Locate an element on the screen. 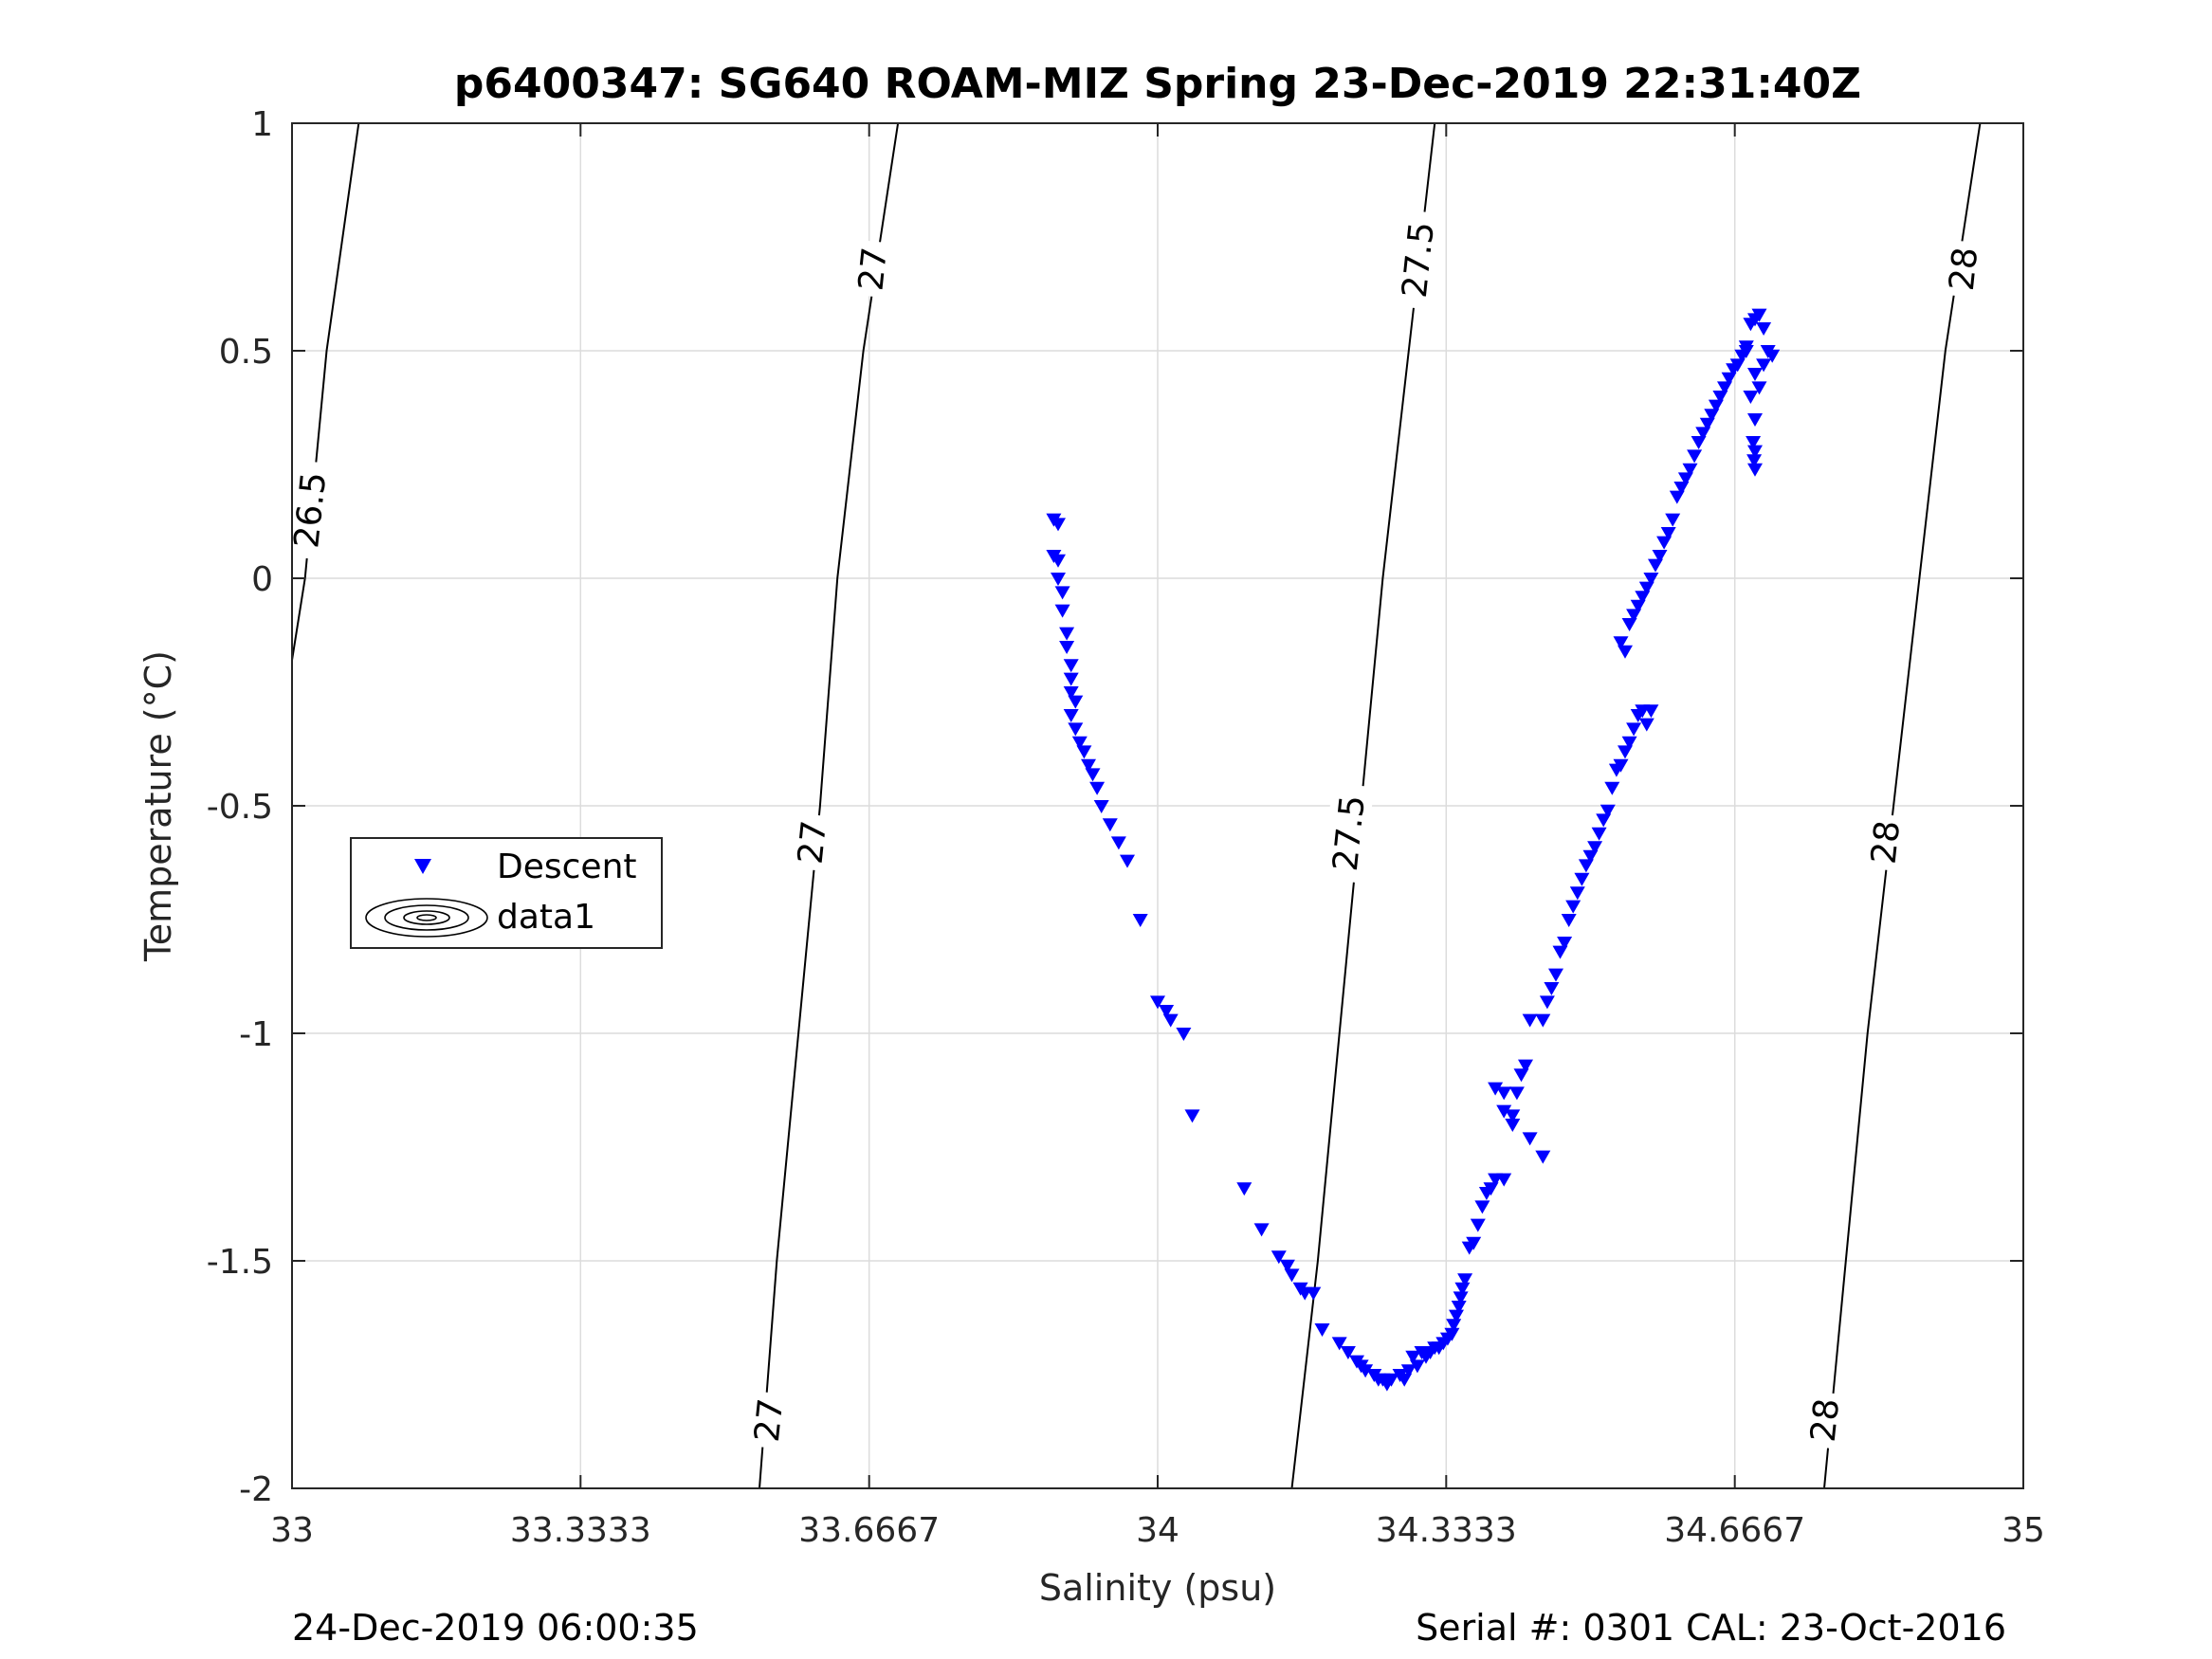 This screenshot has height=1659, width=2212. y-axis-label: Temperature (°C) is located at coordinates (158, 806).